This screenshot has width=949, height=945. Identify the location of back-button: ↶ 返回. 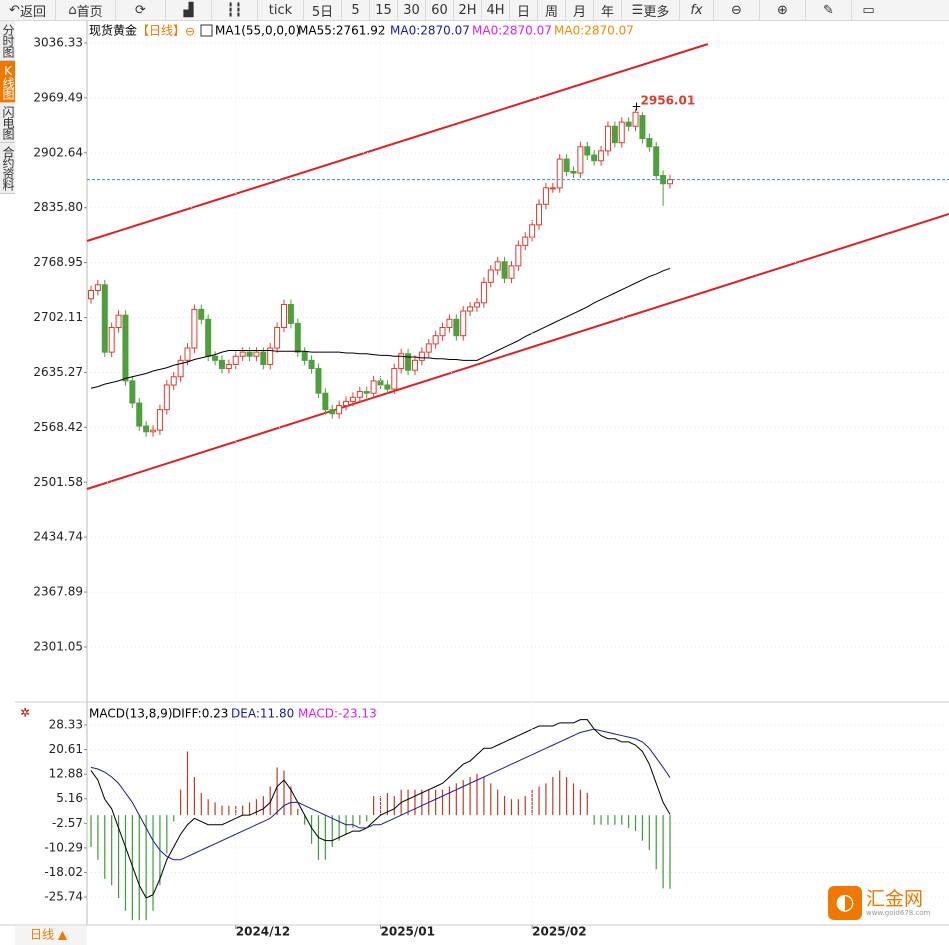
(28, 10).